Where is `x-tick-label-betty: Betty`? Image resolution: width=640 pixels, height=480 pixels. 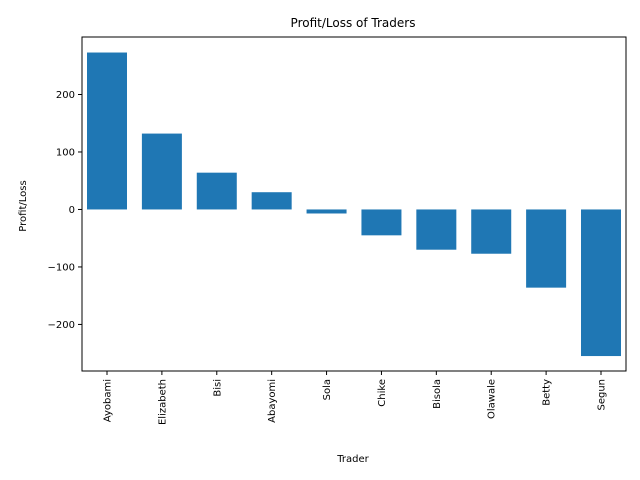 x-tick-label-betty: Betty is located at coordinates (547, 392).